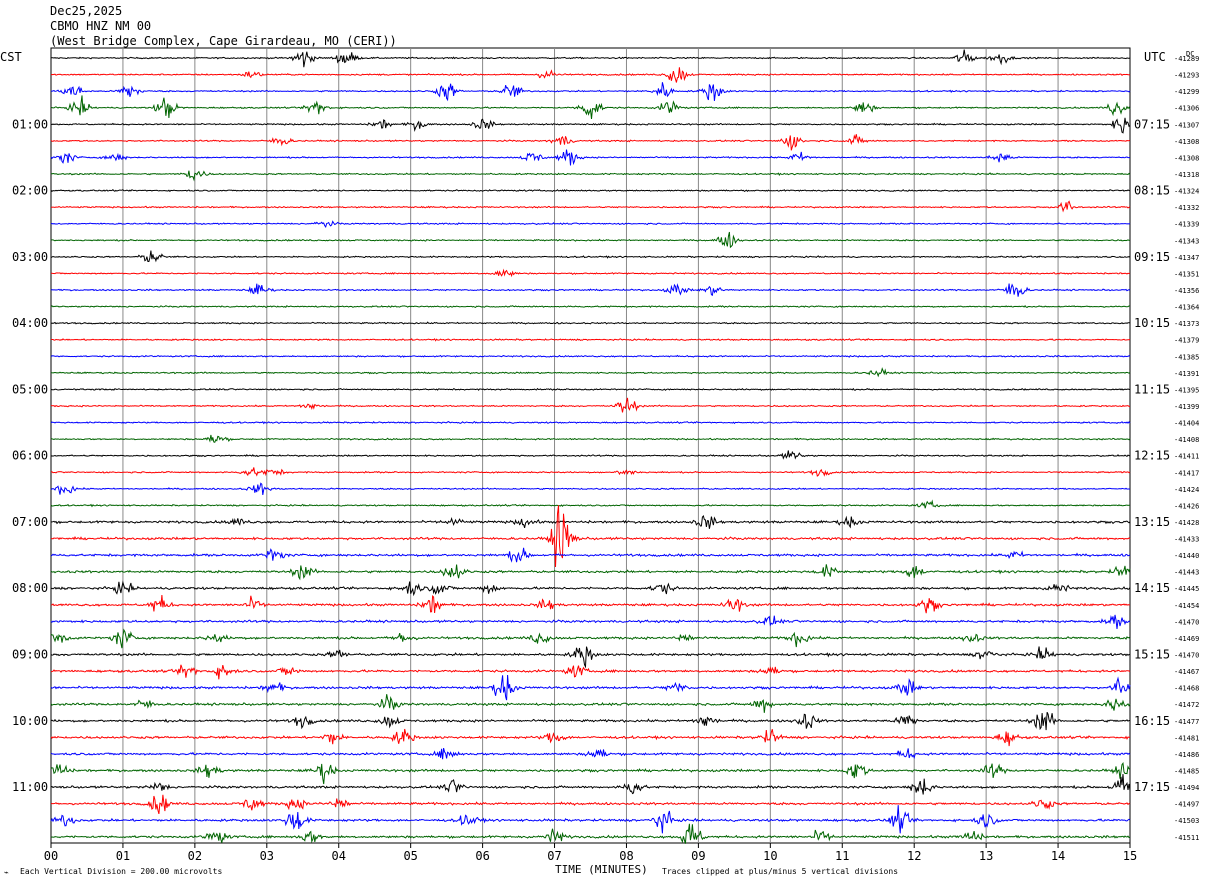 This screenshot has height=886, width=1210. What do you see at coordinates (1186, 374) in the screenshot?
I see `dc-offset-label: -41391` at bounding box center [1186, 374].